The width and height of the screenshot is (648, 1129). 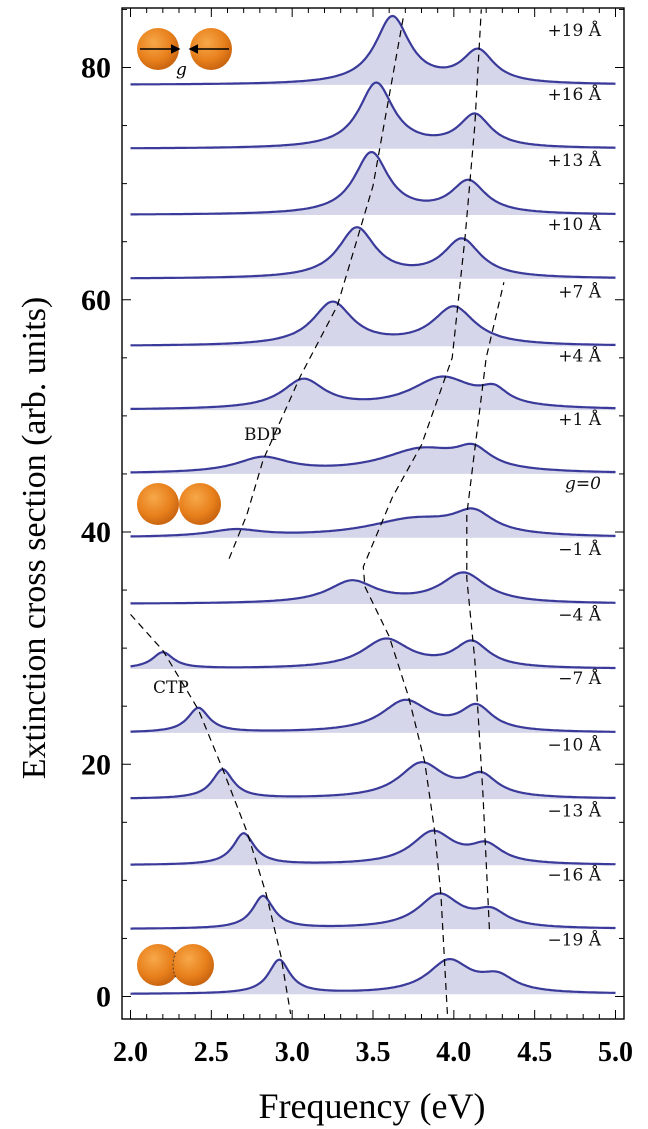 What do you see at coordinates (372, 1106) in the screenshot?
I see `x-axis-label: Frequency (eV)` at bounding box center [372, 1106].